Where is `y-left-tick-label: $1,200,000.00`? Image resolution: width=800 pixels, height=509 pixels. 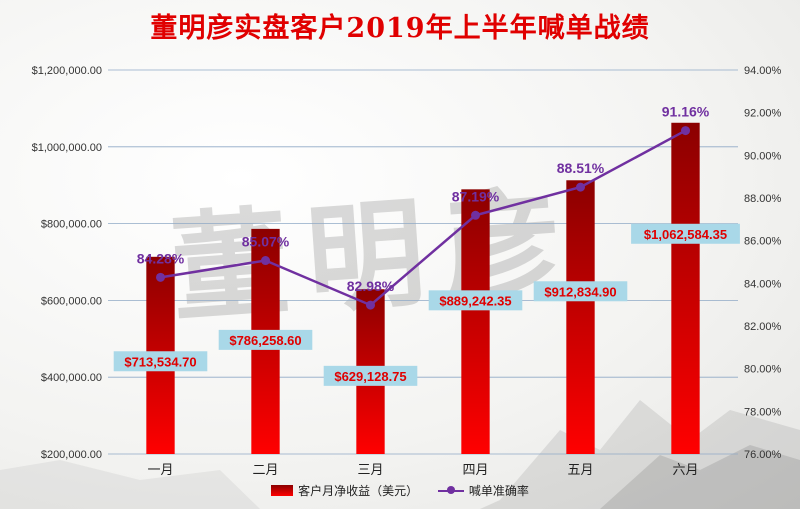
y-left-tick-label: $1,200,000.00 is located at coordinates (67, 71).